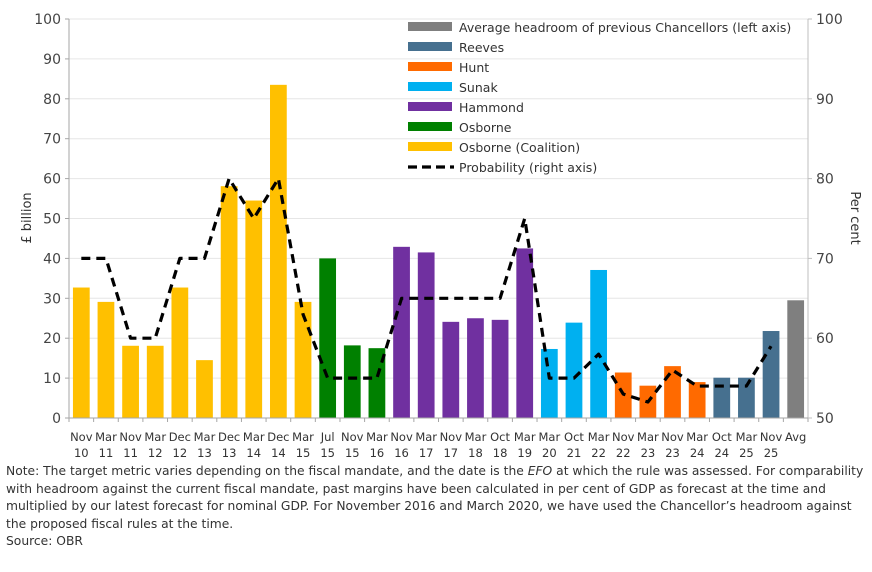  I want to click on y-tick-label: 100, so click(47, 20).